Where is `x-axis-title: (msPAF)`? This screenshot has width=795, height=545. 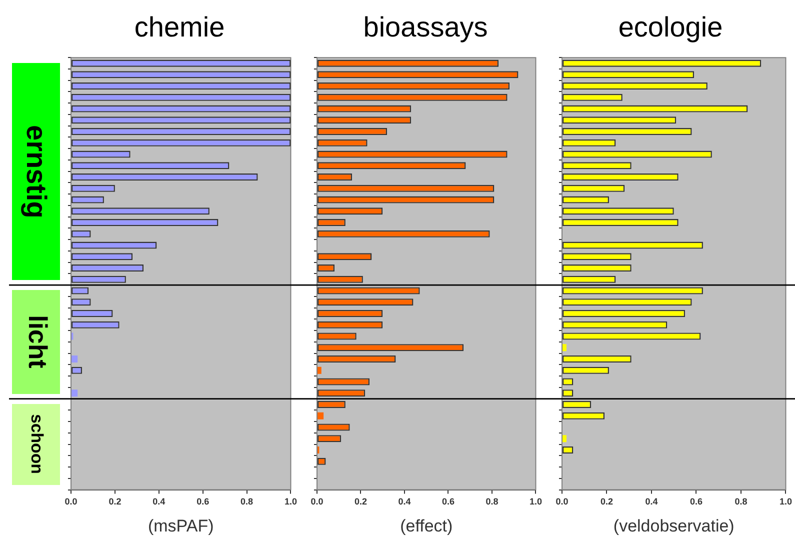
x-axis-title: (msPAF) is located at coordinates (181, 526).